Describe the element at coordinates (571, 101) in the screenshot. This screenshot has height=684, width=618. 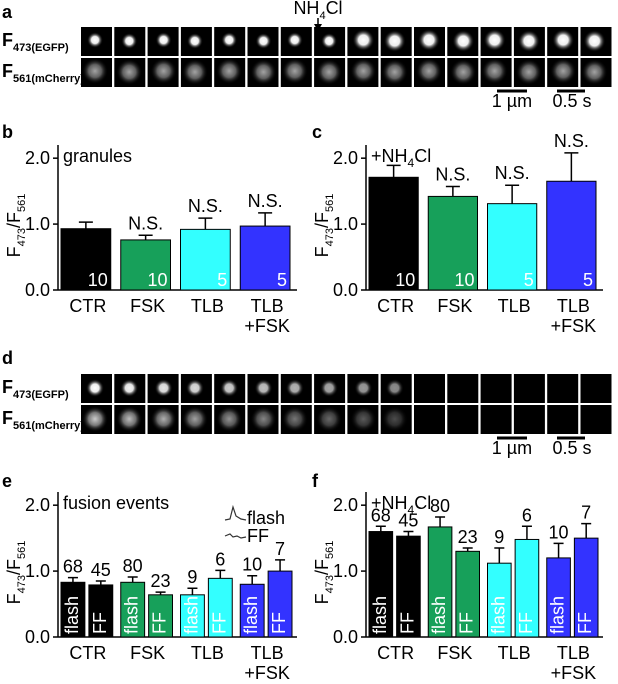
I see `scale-label: 0.5 s` at that location.